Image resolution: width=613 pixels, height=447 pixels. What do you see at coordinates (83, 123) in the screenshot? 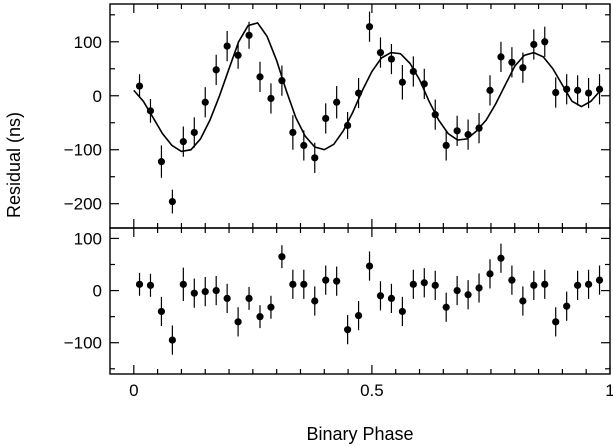
I see `top-panel-tick-labels: −200 −100 0 100` at bounding box center [83, 123].